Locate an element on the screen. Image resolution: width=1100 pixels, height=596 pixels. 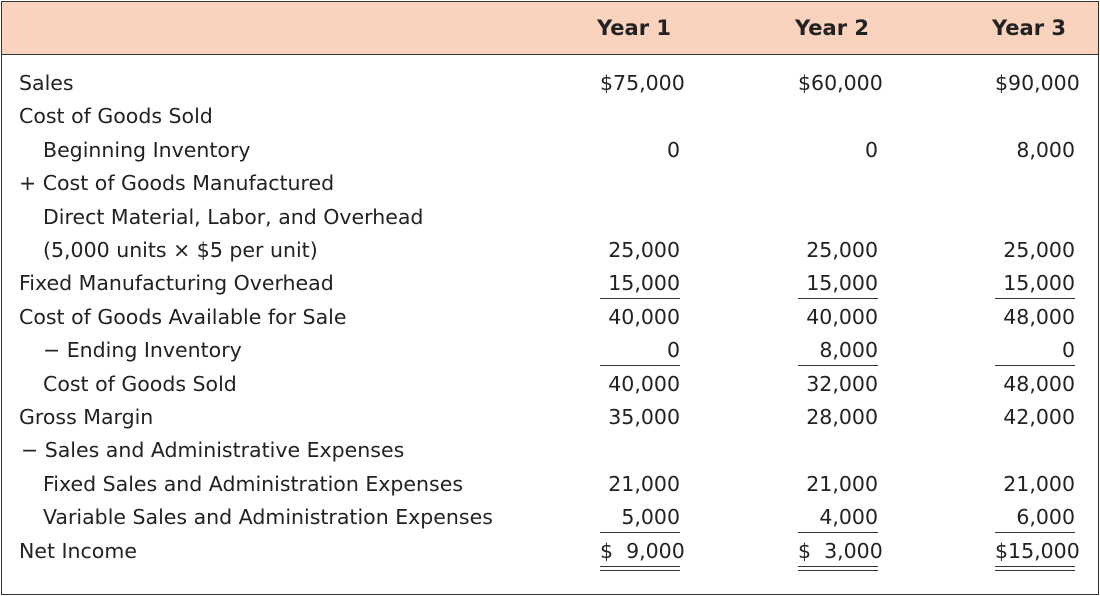
cell-value: 42,000 is located at coordinates (1039, 417).